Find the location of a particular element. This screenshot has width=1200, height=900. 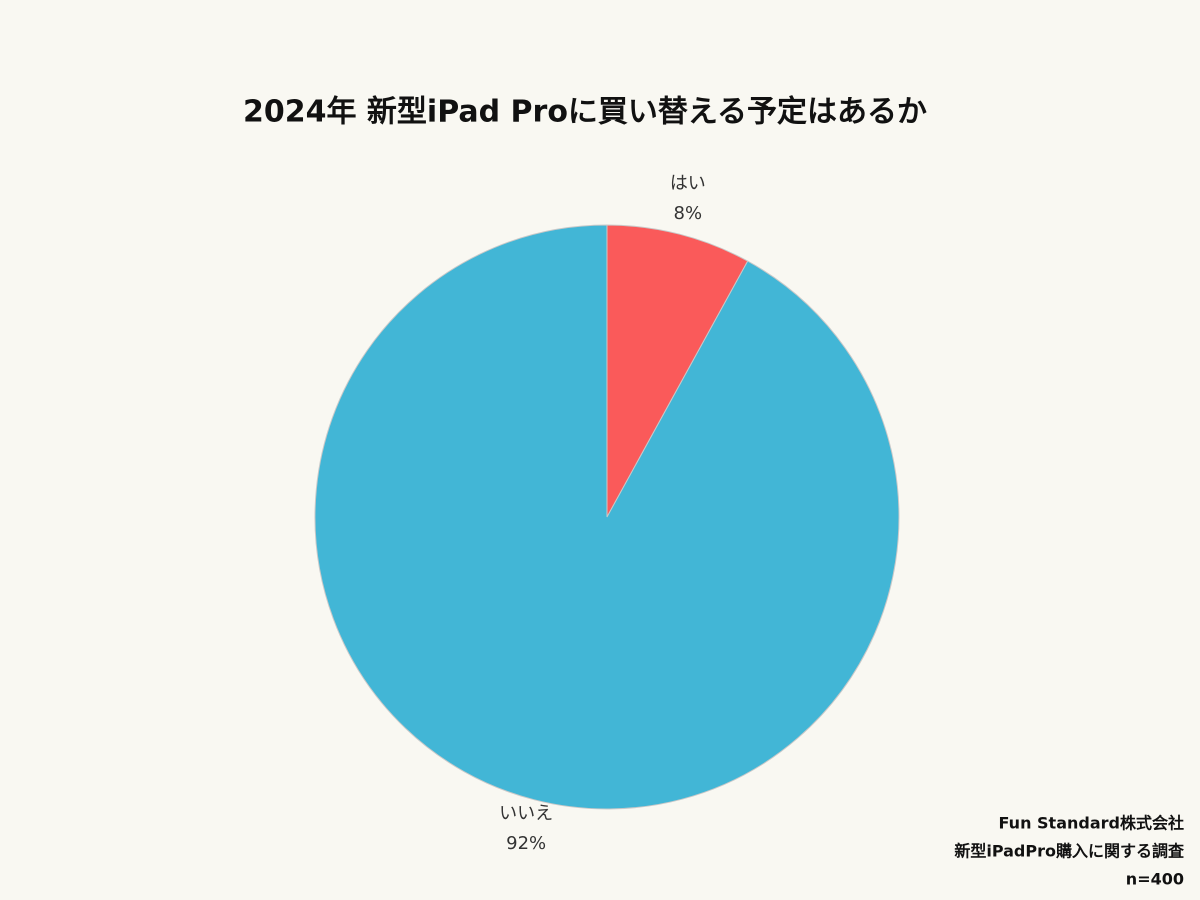

slice-value-label: 8% is located at coordinates (688, 213).